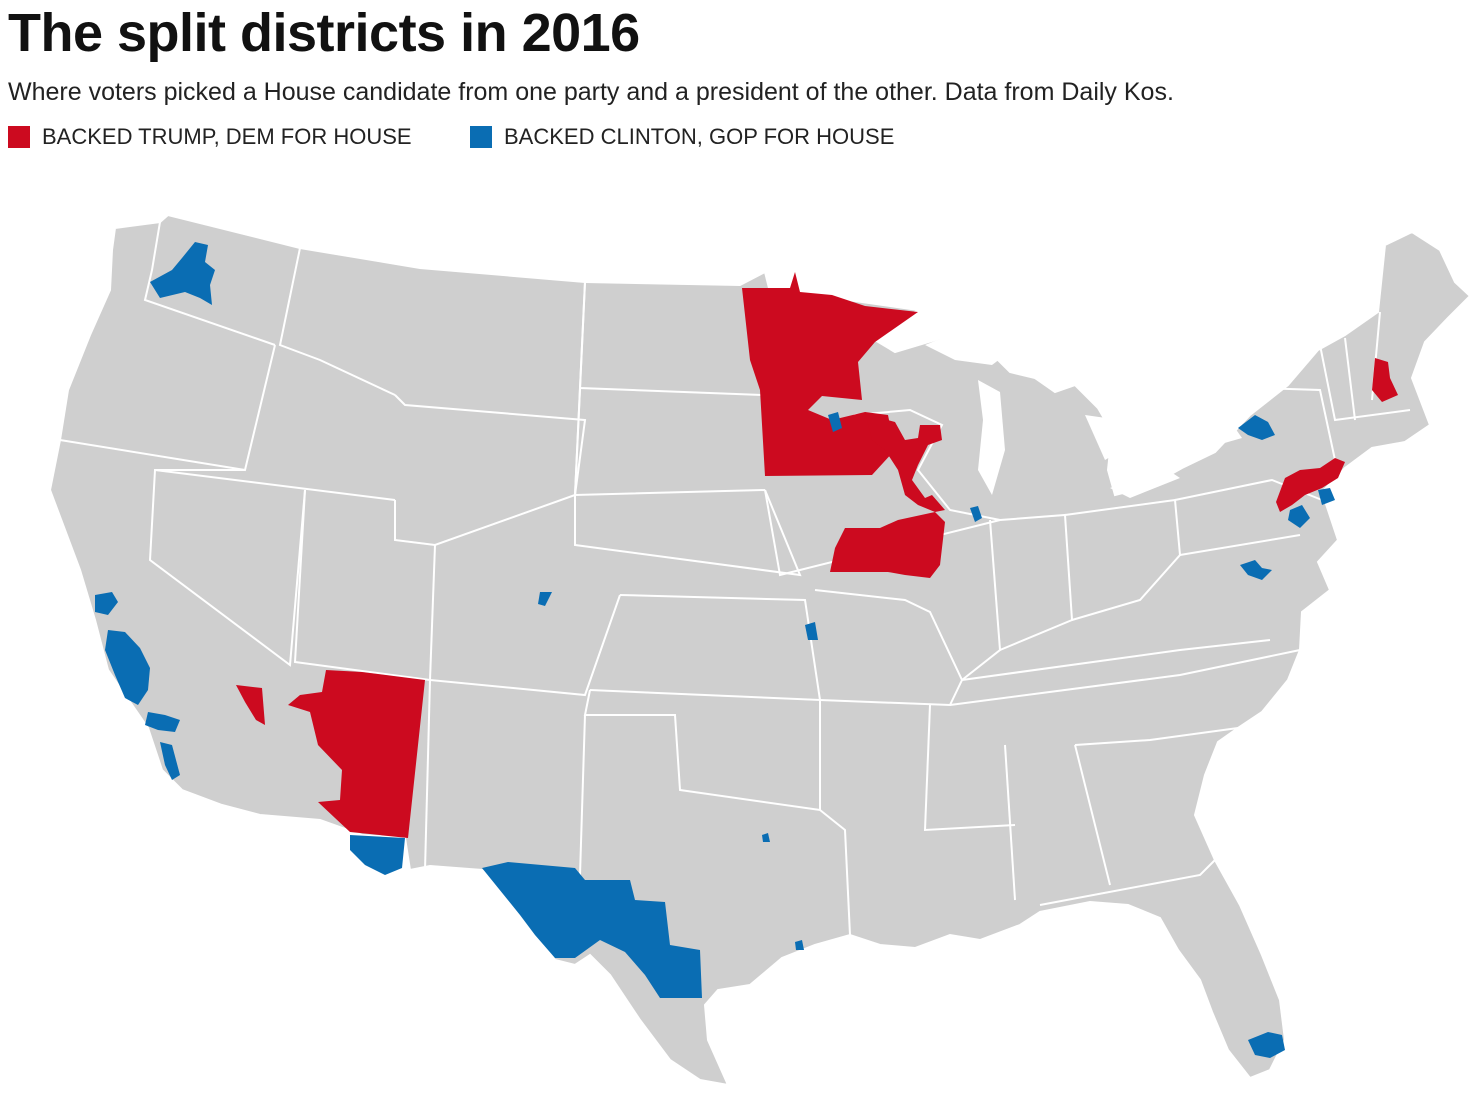 The height and width of the screenshot is (1107, 1484). Describe the element at coordinates (1103, 437) in the screenshot. I see `lake-huron` at that location.